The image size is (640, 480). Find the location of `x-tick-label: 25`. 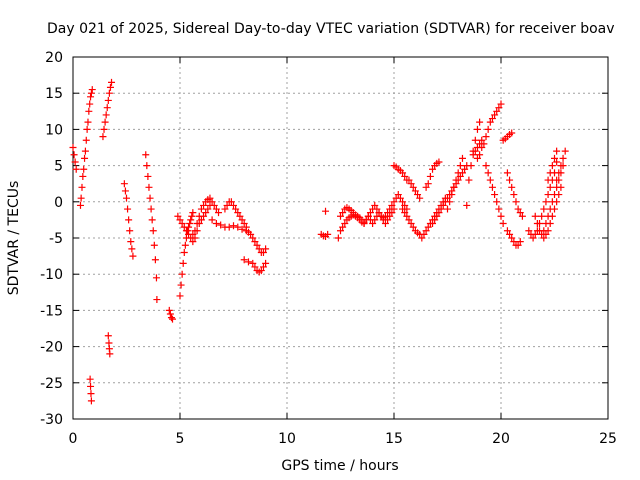

x-tick-label: 25 is located at coordinates (608, 439).